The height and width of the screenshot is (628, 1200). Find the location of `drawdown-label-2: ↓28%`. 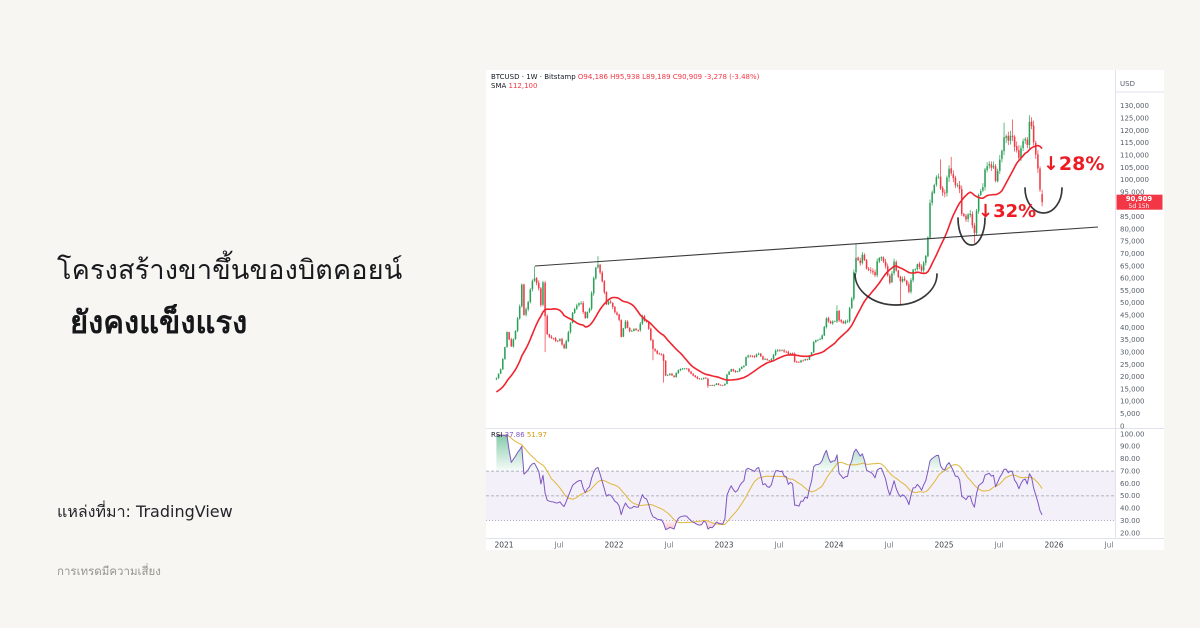

drawdown-label-2: ↓28% is located at coordinates (1073, 164).